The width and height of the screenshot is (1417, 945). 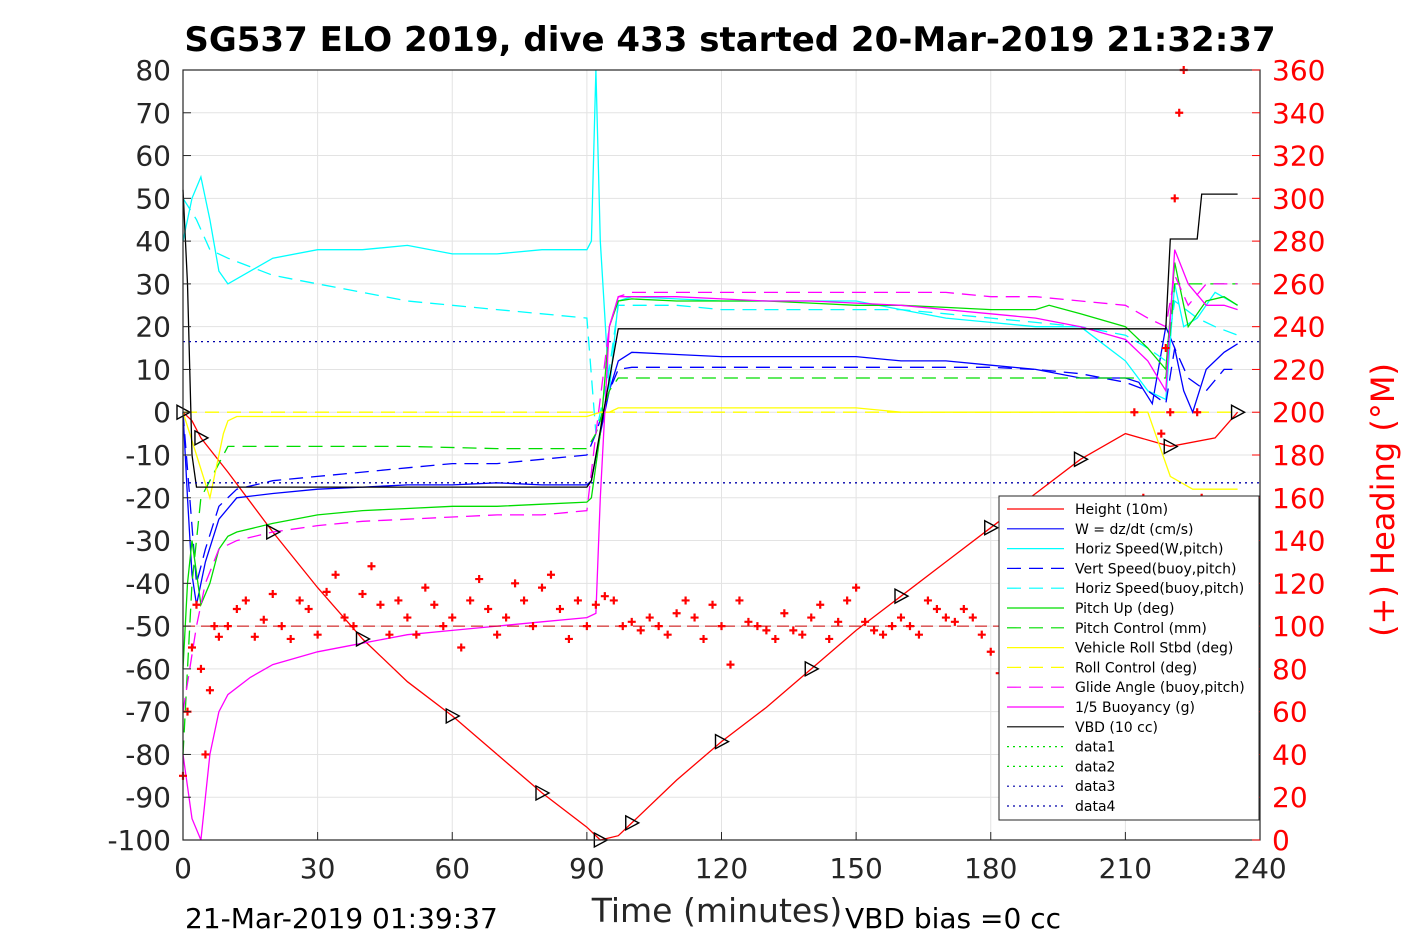 I want to click on x-tick-label: 240, so click(x=1259, y=868).